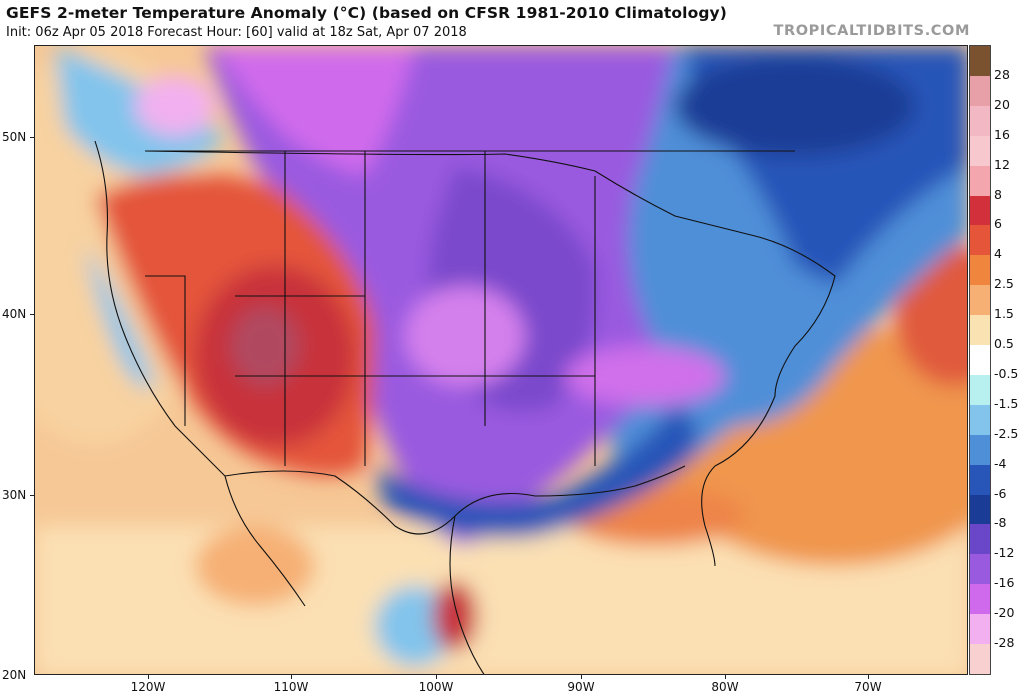  I want to click on lon-label-100w: 100W, so click(436, 687).